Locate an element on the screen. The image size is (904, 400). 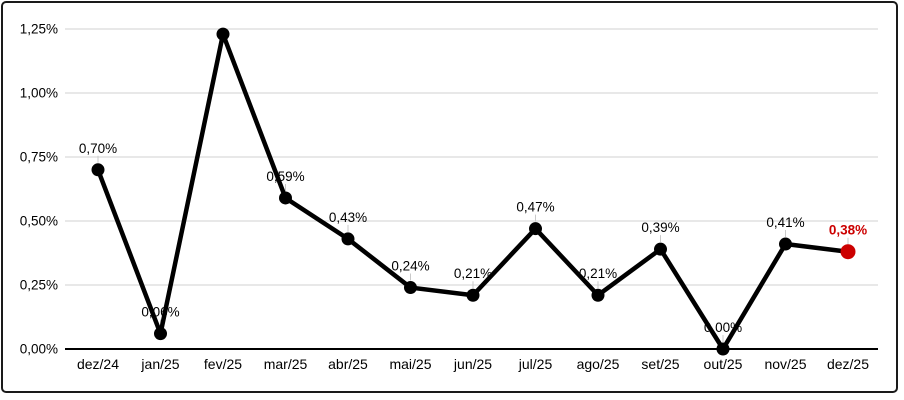
x-axis-tick-label: jun/25 is located at coordinates (472, 364).